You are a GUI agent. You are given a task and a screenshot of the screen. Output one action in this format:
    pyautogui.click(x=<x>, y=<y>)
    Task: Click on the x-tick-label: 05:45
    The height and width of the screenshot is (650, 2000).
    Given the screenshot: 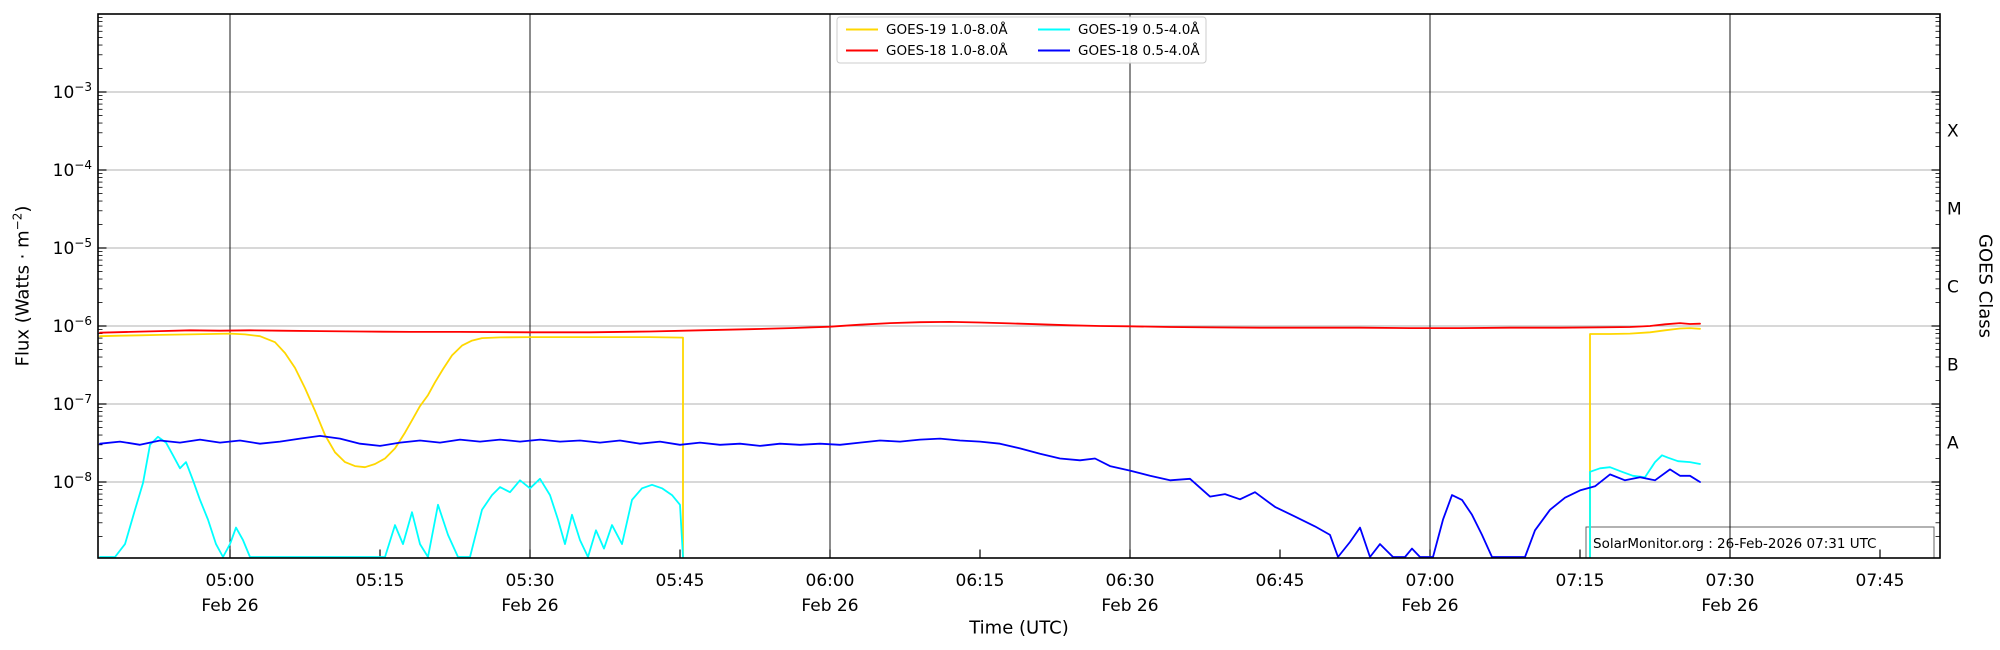 What is the action you would take?
    pyautogui.click(x=680, y=581)
    